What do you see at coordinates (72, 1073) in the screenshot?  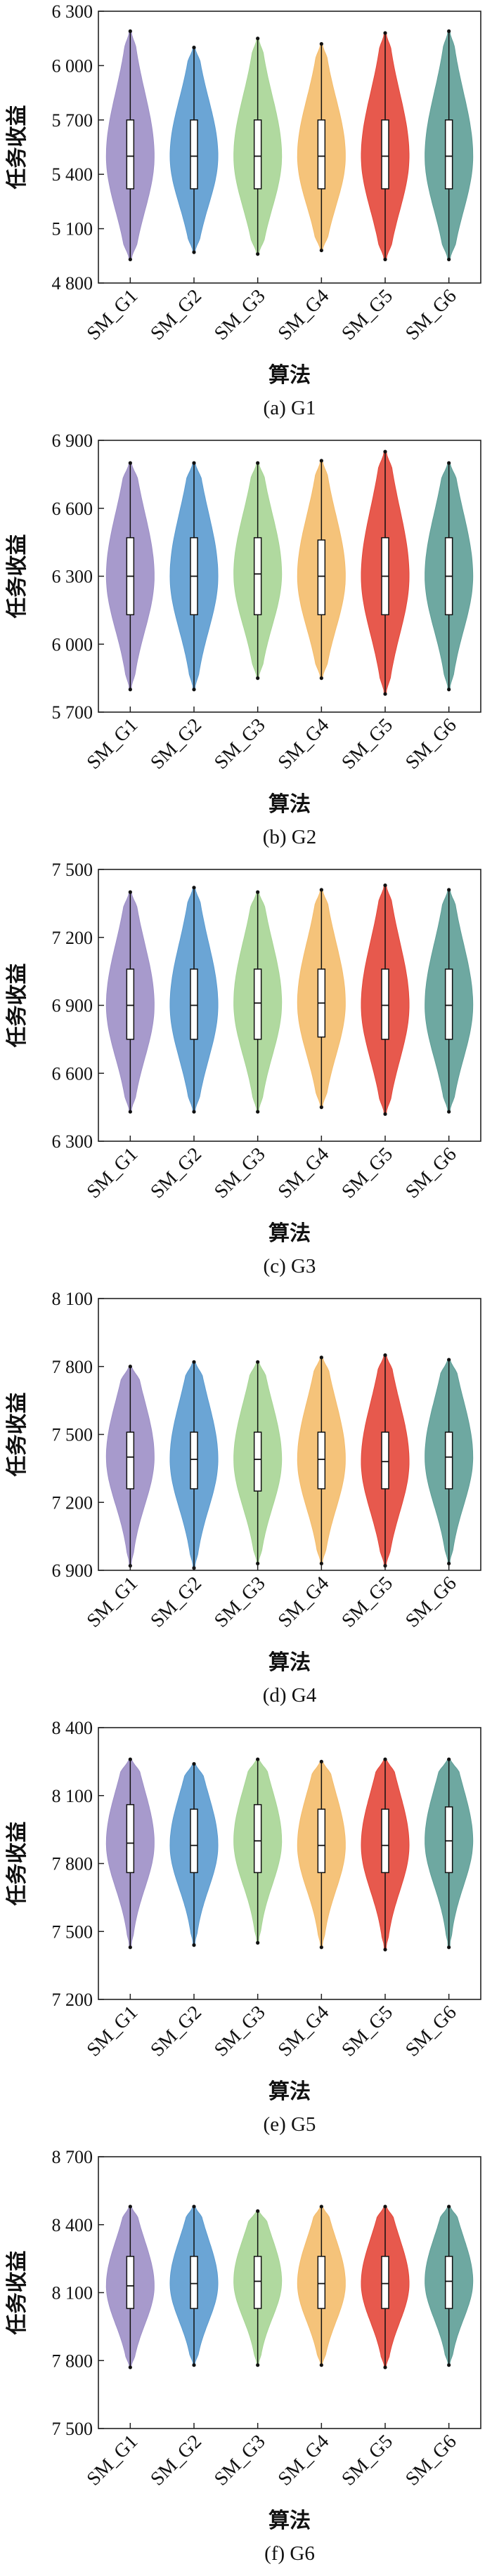 I see `y-tick-label: 6 600` at bounding box center [72, 1073].